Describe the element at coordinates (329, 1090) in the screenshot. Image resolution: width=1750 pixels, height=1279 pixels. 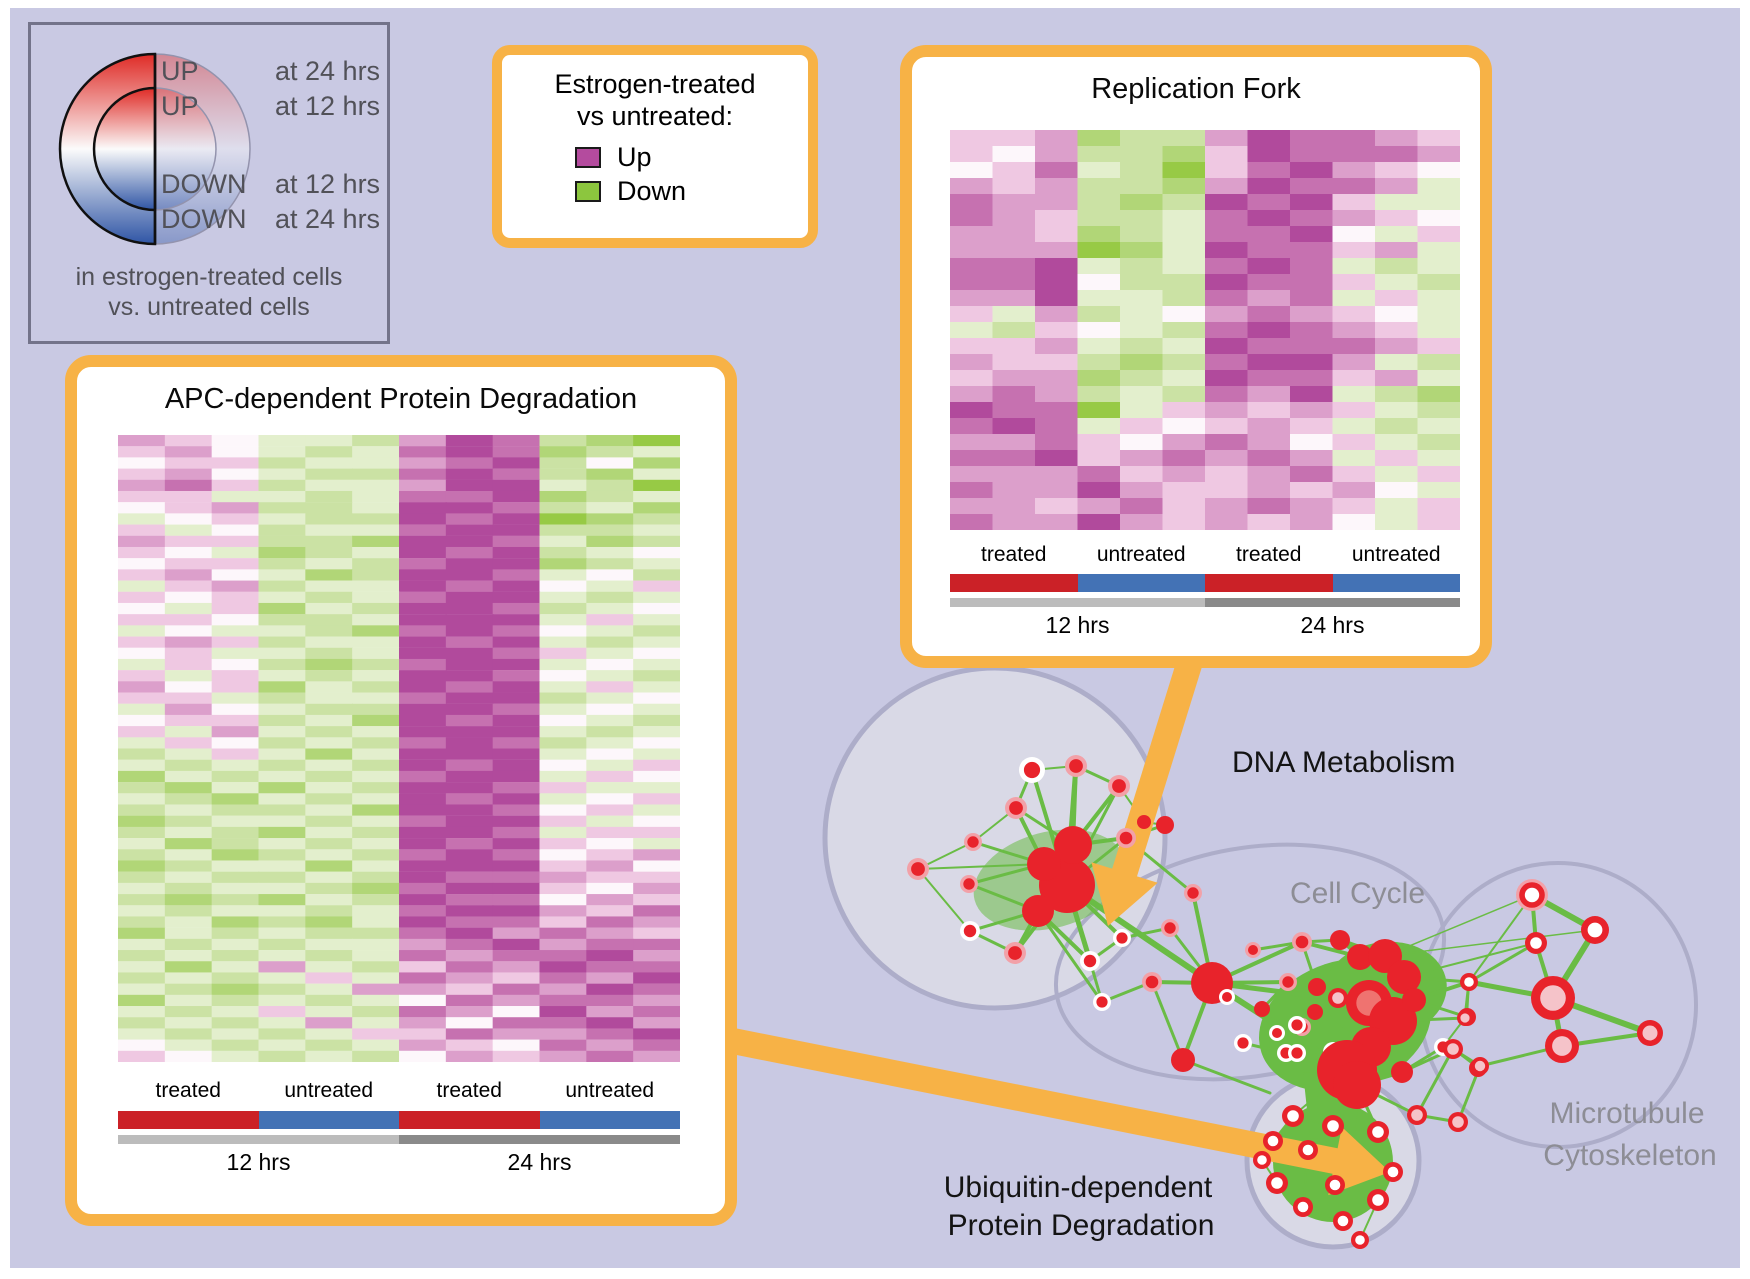
I see `condition-label: untreated` at that location.